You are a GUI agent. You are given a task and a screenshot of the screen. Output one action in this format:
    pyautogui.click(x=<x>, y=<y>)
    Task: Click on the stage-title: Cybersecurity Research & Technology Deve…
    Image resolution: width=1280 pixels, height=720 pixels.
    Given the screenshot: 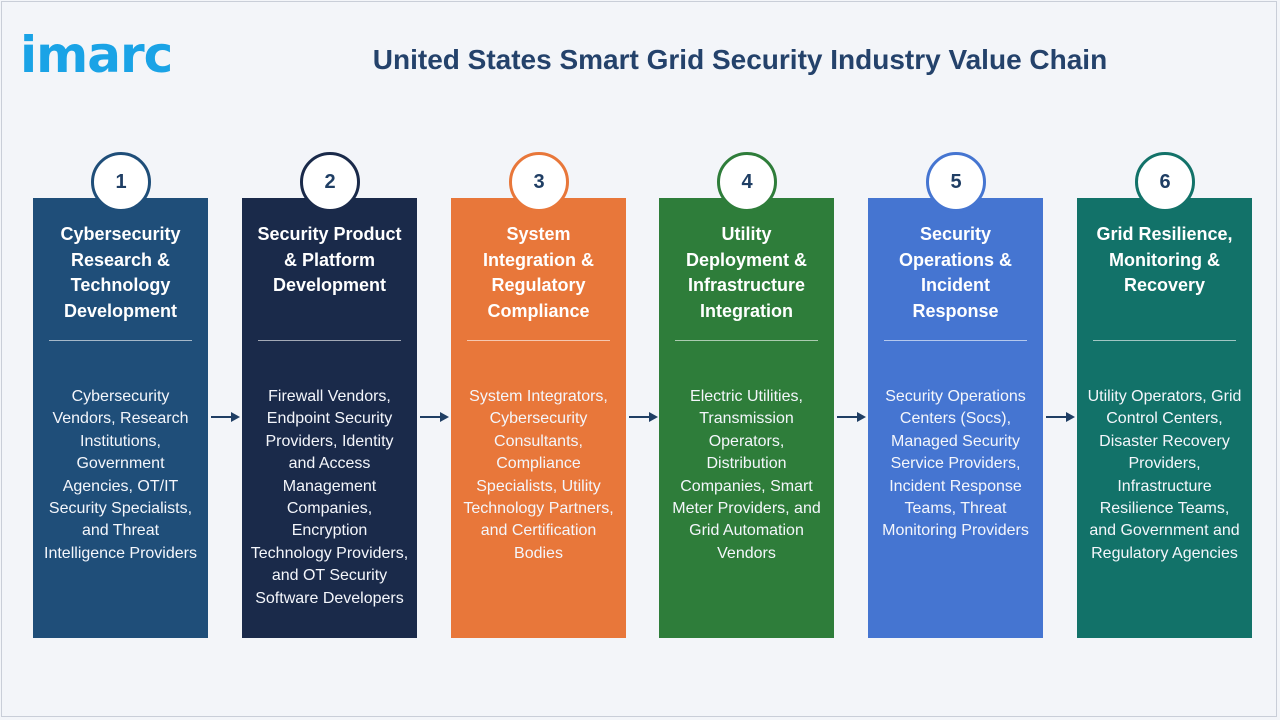 What is the action you would take?
    pyautogui.click(x=120, y=272)
    